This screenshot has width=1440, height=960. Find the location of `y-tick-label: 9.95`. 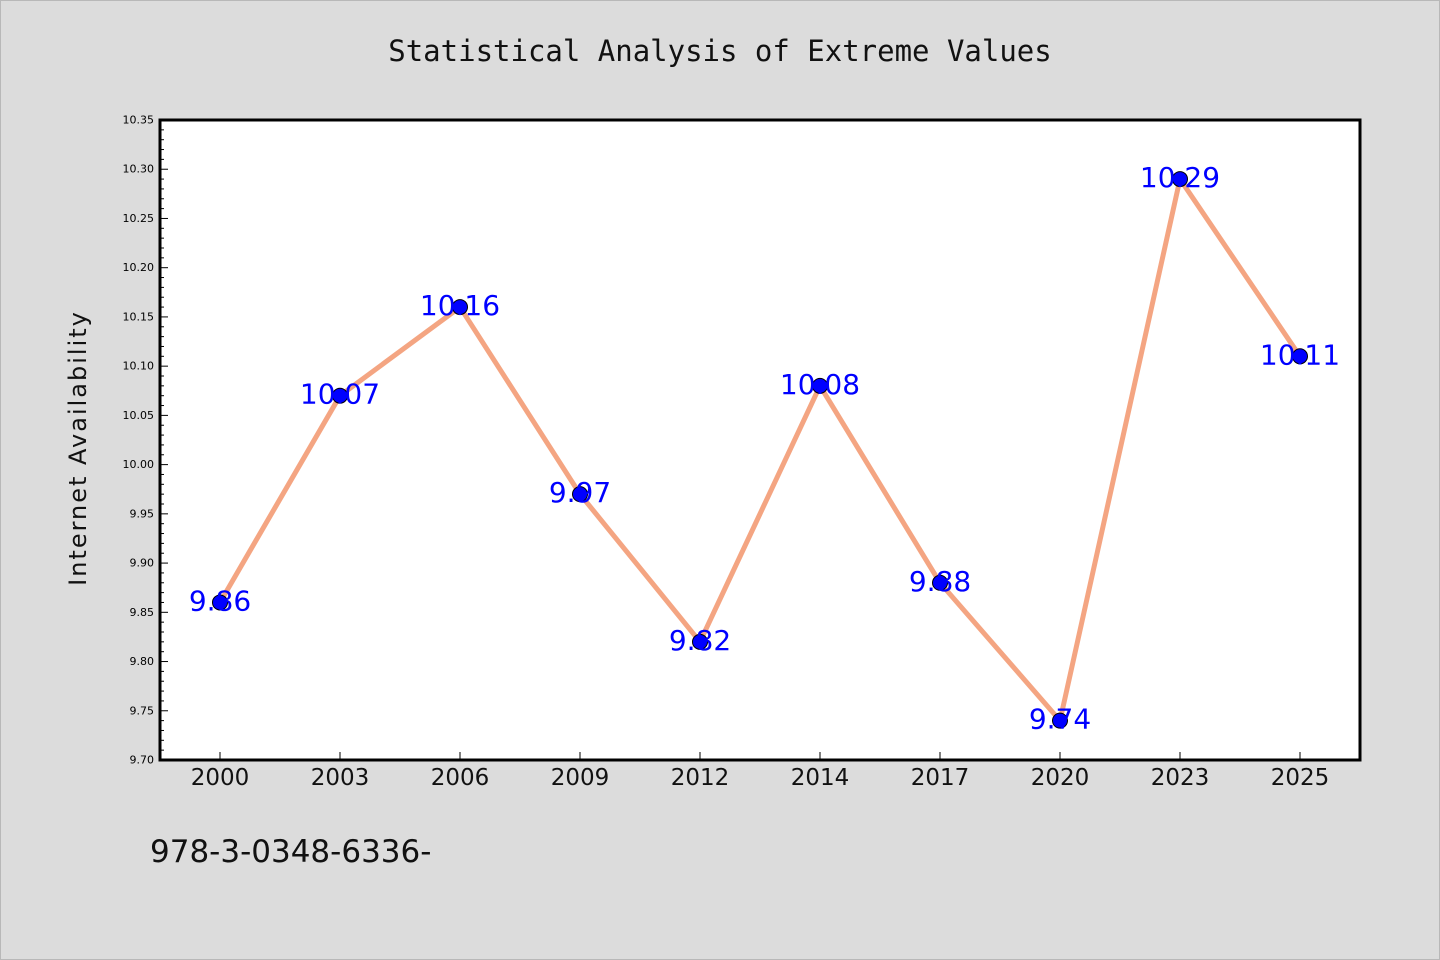

y-tick-label: 9.95 is located at coordinates (142, 513).